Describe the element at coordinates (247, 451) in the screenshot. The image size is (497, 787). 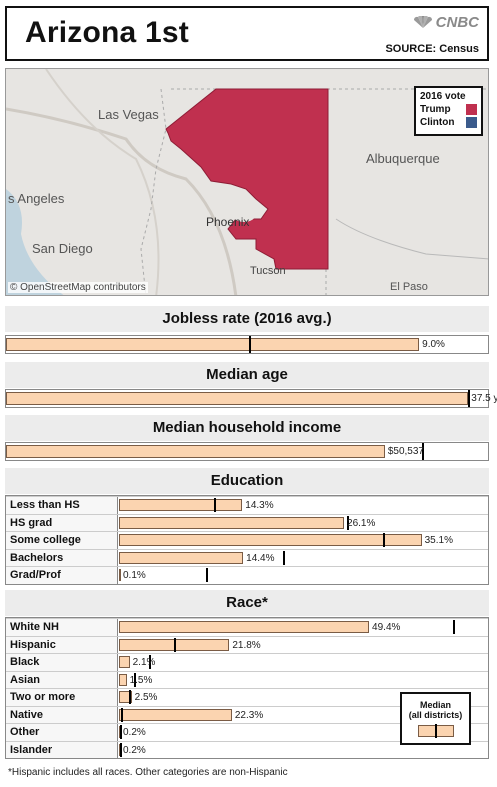
I see `chart-income: $50,537` at that location.